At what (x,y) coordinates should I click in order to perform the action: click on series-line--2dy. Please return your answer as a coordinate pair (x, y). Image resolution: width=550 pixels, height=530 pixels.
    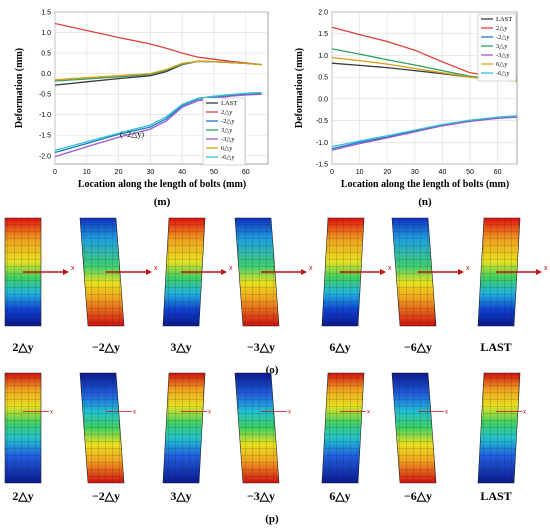
    Looking at the image, I should click on (158, 123).